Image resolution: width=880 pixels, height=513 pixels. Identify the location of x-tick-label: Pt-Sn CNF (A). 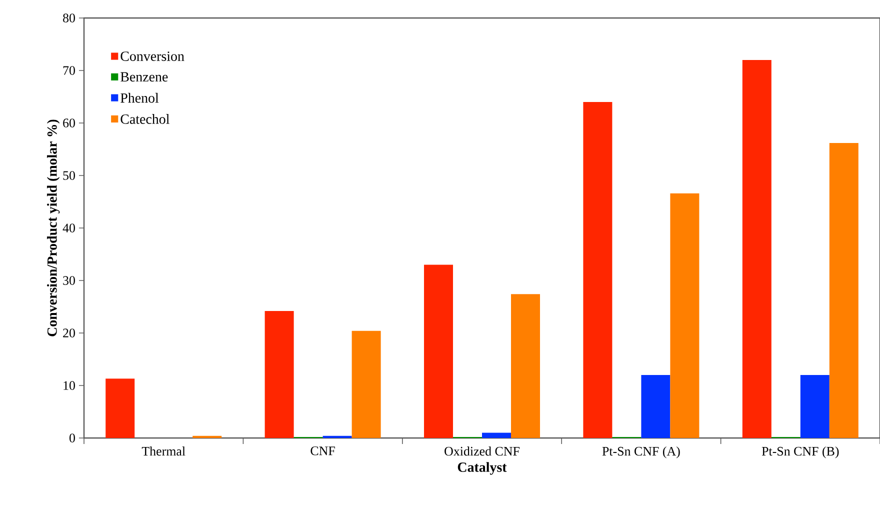
(641, 452).